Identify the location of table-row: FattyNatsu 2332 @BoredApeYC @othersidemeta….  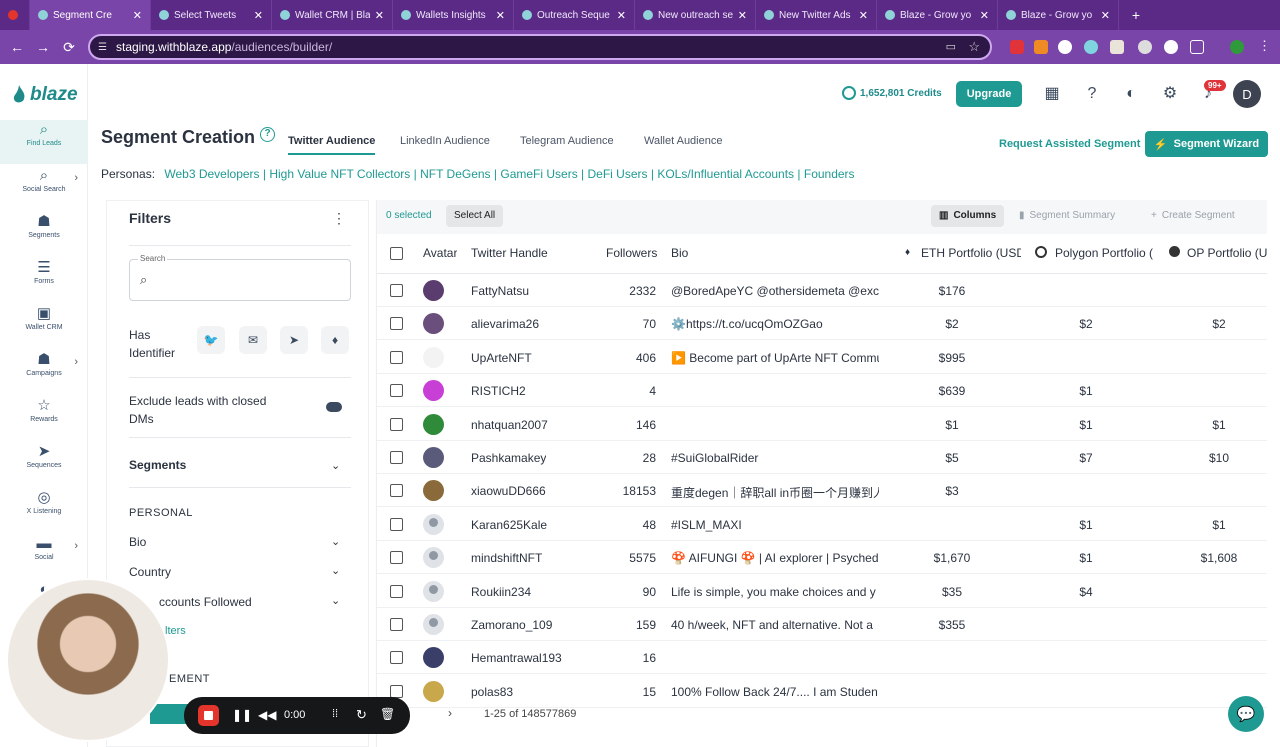
(822, 290).